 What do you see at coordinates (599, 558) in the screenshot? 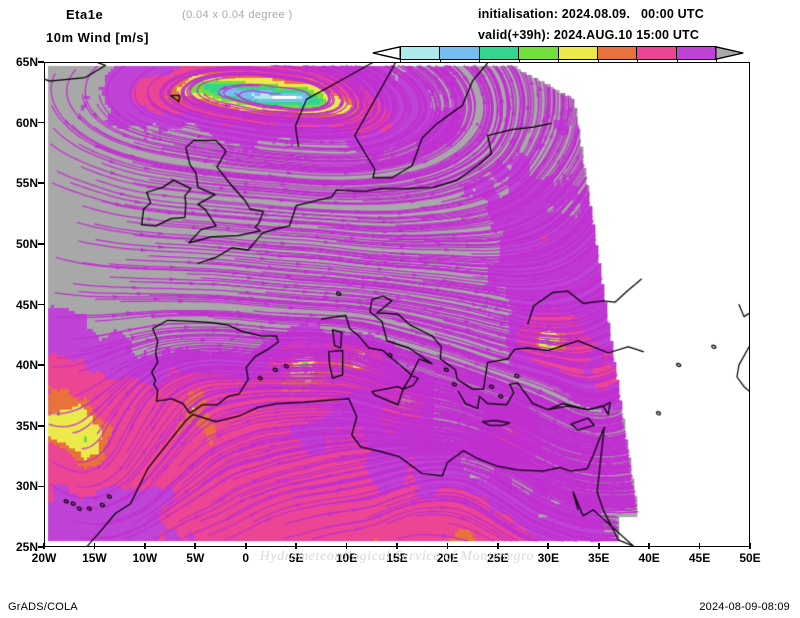
I see `x-tick-label-35E: 35E` at bounding box center [599, 558].